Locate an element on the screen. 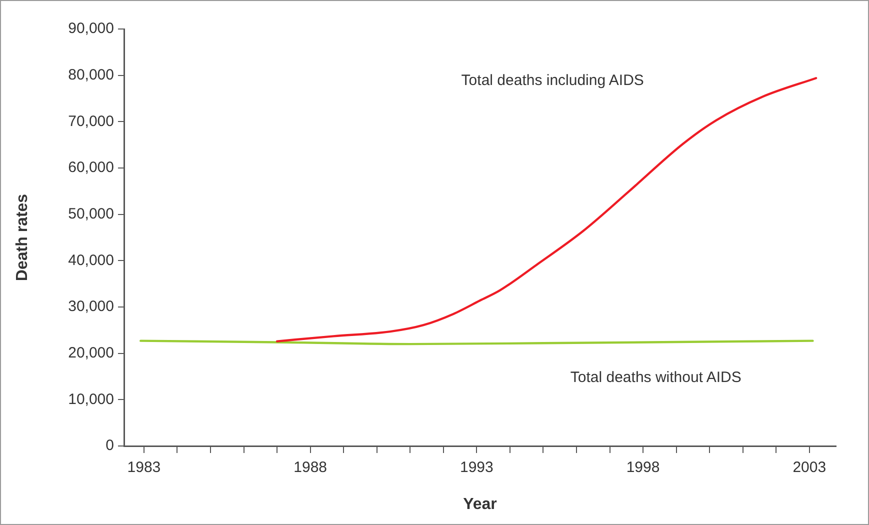  y-tick-label: 30,000 is located at coordinates (91, 307).